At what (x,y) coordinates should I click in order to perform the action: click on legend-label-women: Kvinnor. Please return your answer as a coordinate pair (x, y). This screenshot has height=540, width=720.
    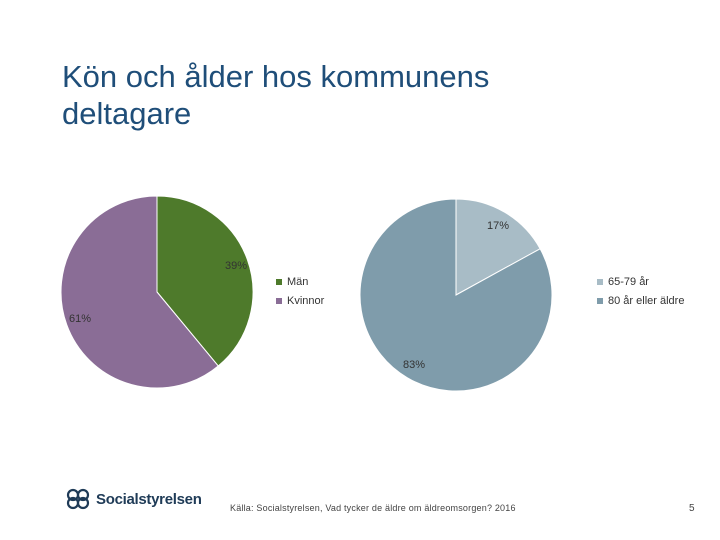
    Looking at the image, I should click on (306, 301).